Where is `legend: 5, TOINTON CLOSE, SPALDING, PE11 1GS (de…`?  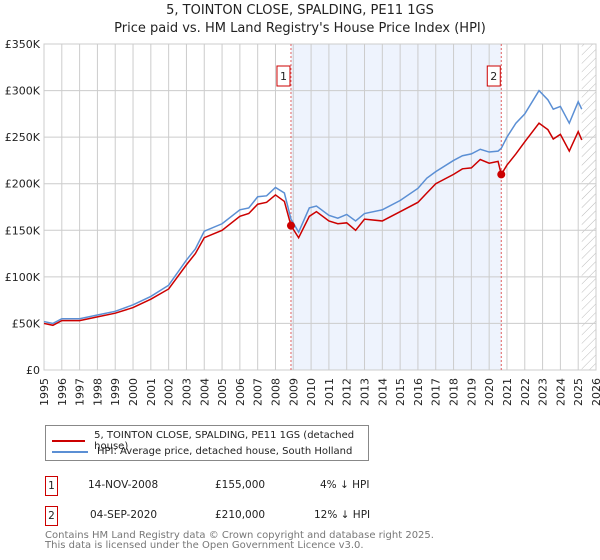 legend: 5, TOINTON CLOSE, SPALDING, PE11 1GS (de… is located at coordinates (207, 443).